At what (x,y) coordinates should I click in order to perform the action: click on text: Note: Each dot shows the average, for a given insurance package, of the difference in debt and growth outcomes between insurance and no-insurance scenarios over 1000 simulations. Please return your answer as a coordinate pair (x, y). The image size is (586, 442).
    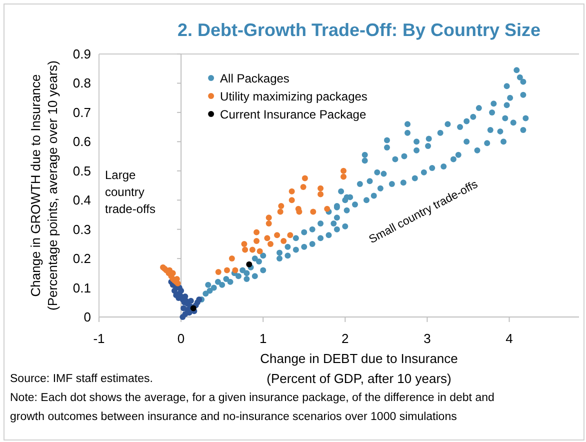
    Looking at the image, I should click on (252, 407).